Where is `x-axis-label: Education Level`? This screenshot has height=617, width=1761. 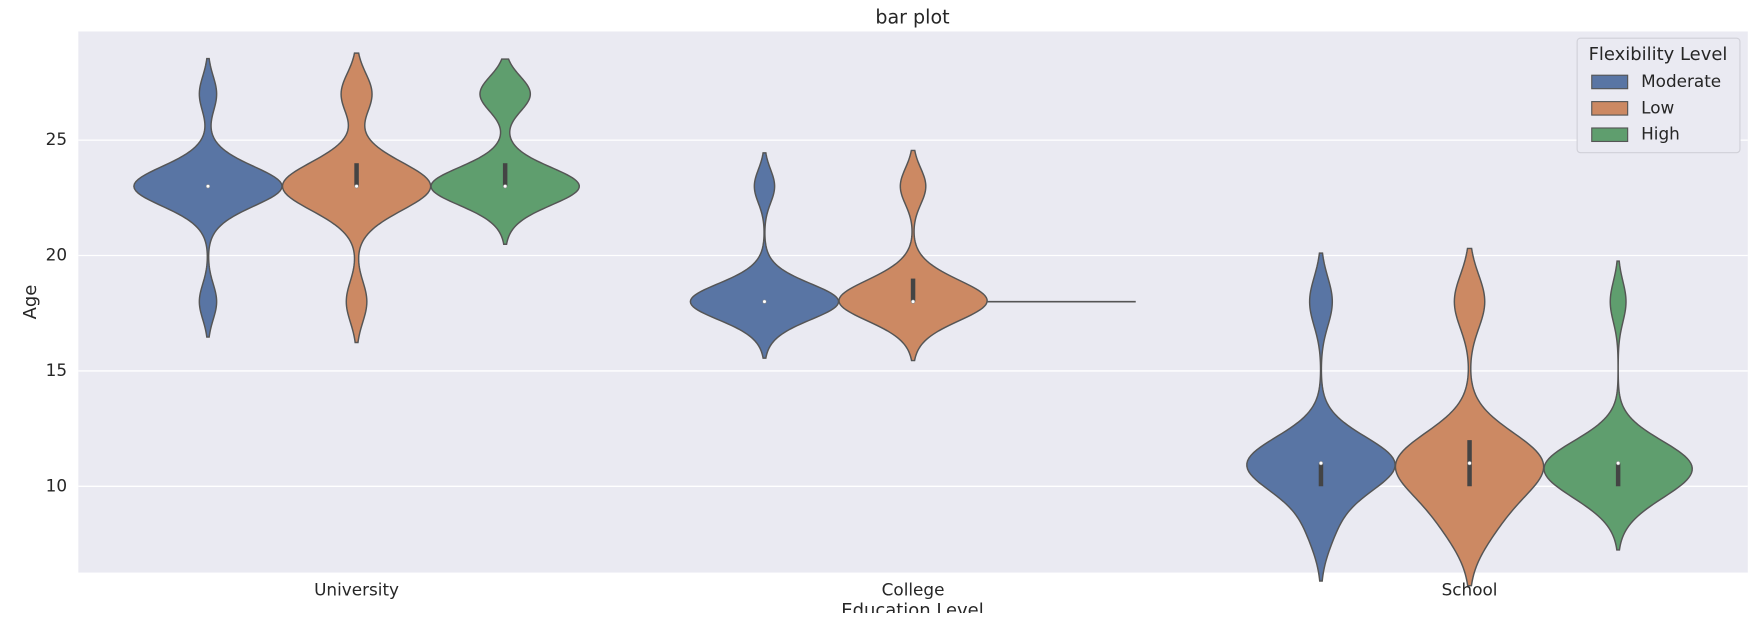
x-axis-label: Education Level is located at coordinates (912, 606).